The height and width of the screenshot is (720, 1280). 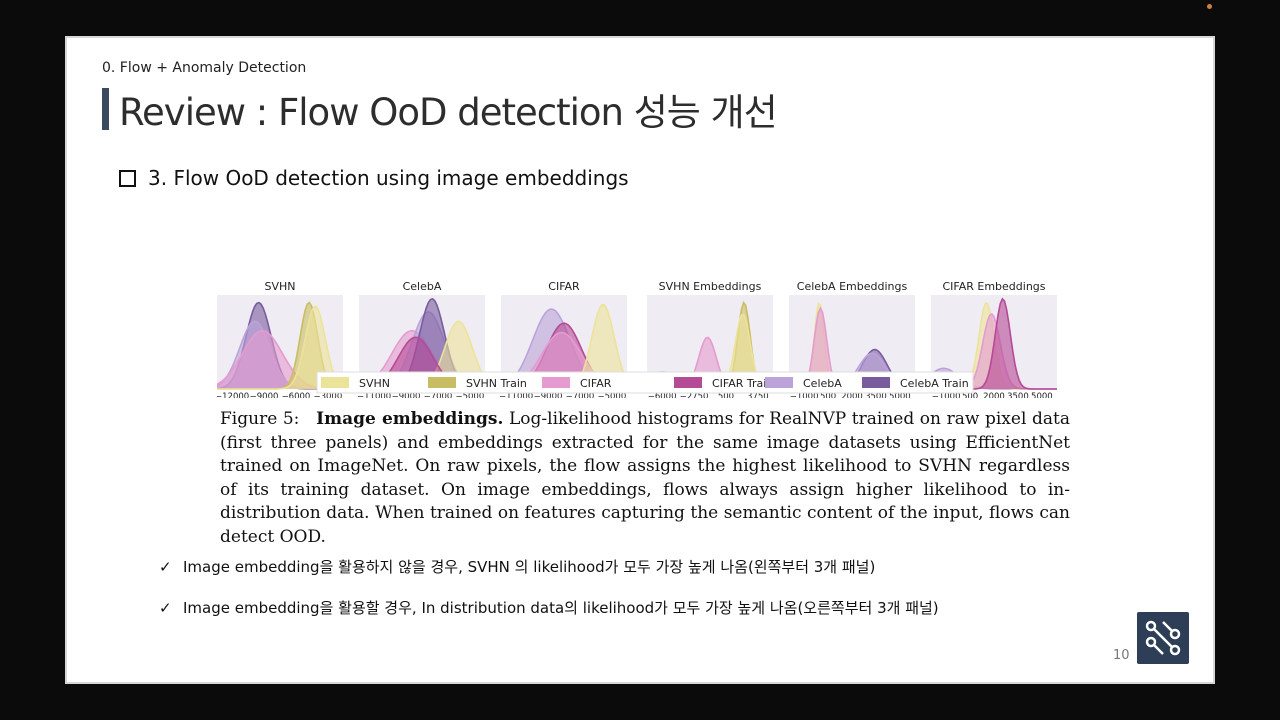 I want to click on tick-label: −12000, so click(x=233, y=395).